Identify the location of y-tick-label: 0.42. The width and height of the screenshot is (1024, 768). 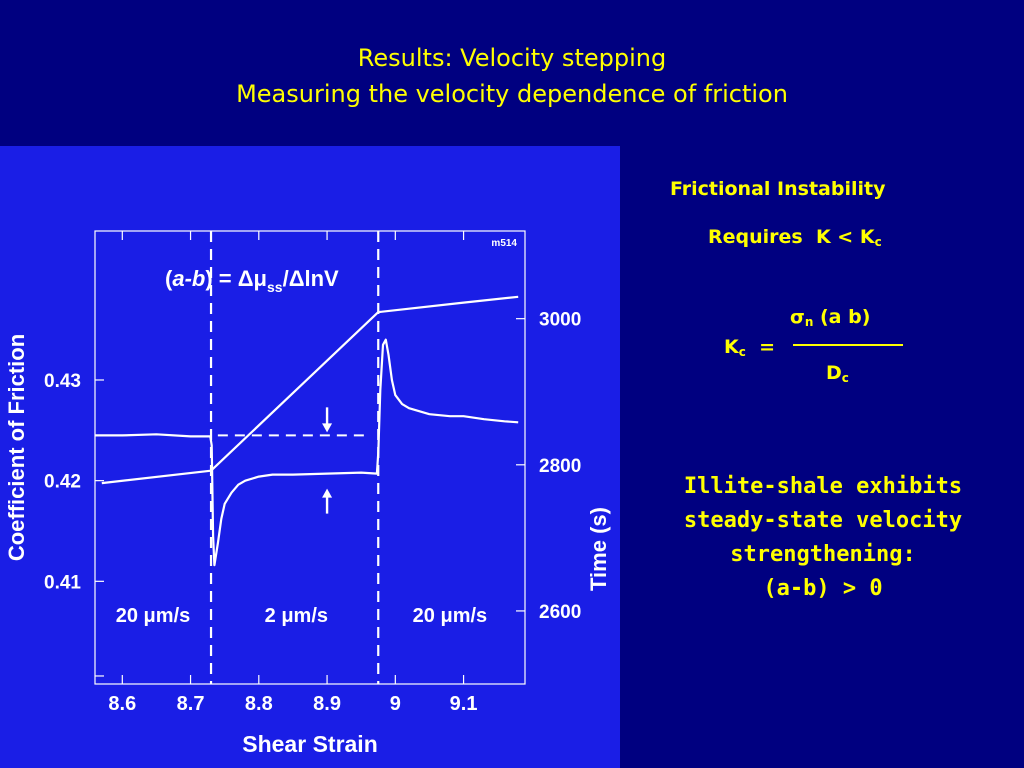
(62, 482).